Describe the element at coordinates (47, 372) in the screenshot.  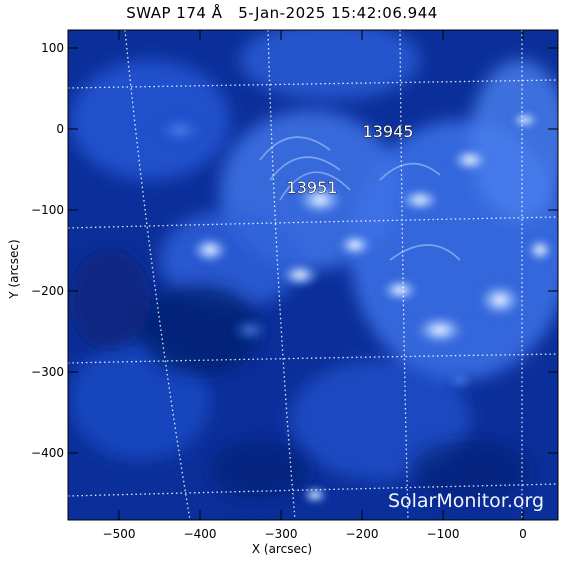
I see `y-tick-label: −300` at that location.